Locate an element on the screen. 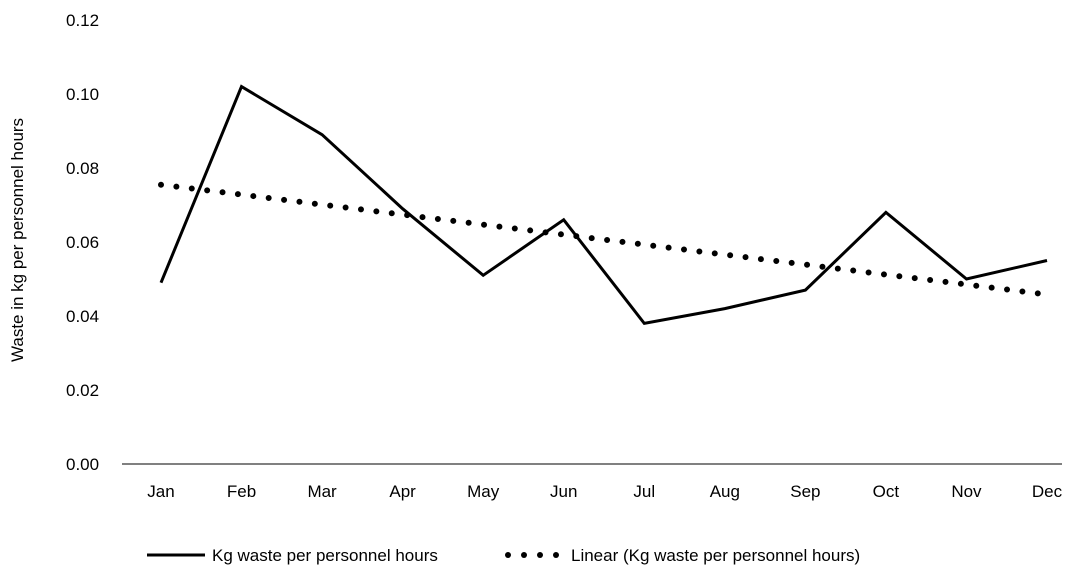 The height and width of the screenshot is (573, 1075). x-tick-label: Sep is located at coordinates (805, 491).